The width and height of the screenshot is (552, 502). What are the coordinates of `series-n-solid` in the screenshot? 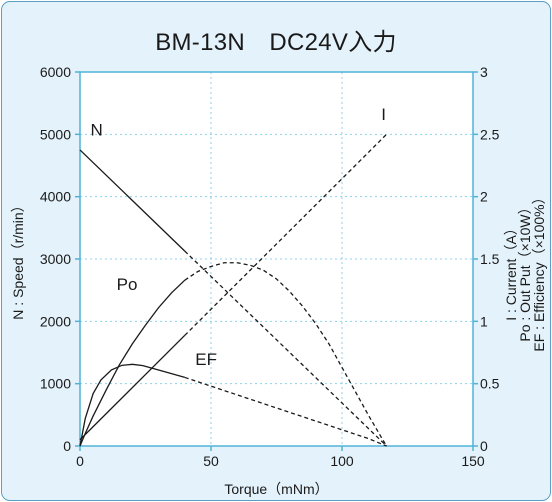 It's located at (132, 200).